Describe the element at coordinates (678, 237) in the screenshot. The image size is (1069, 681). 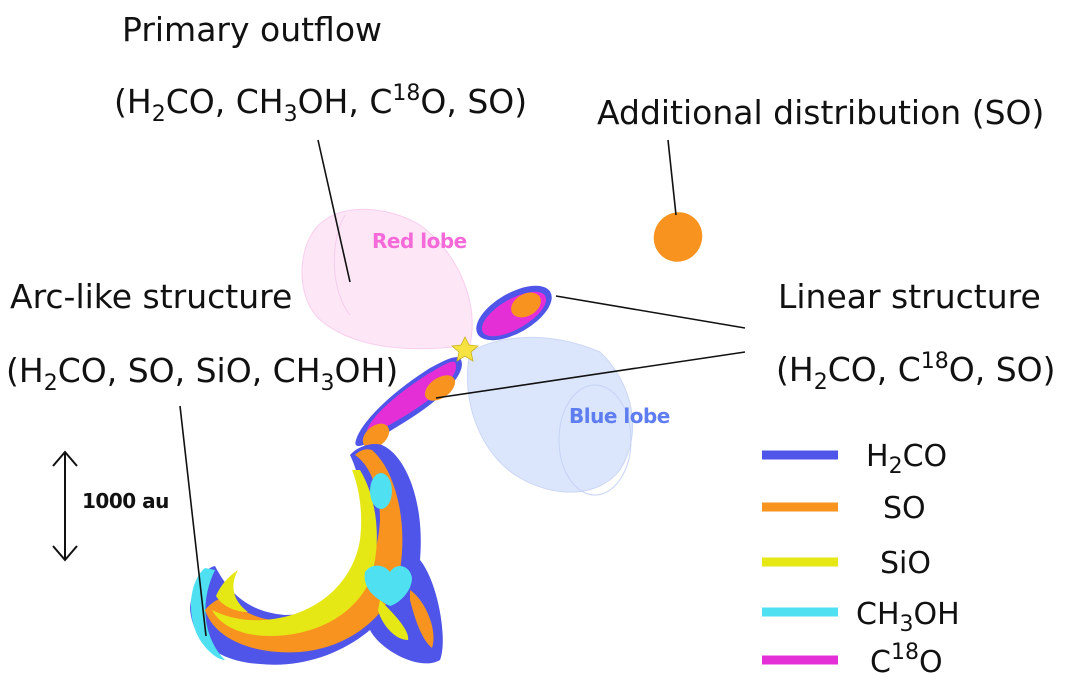
I see `additional-so-blob` at that location.